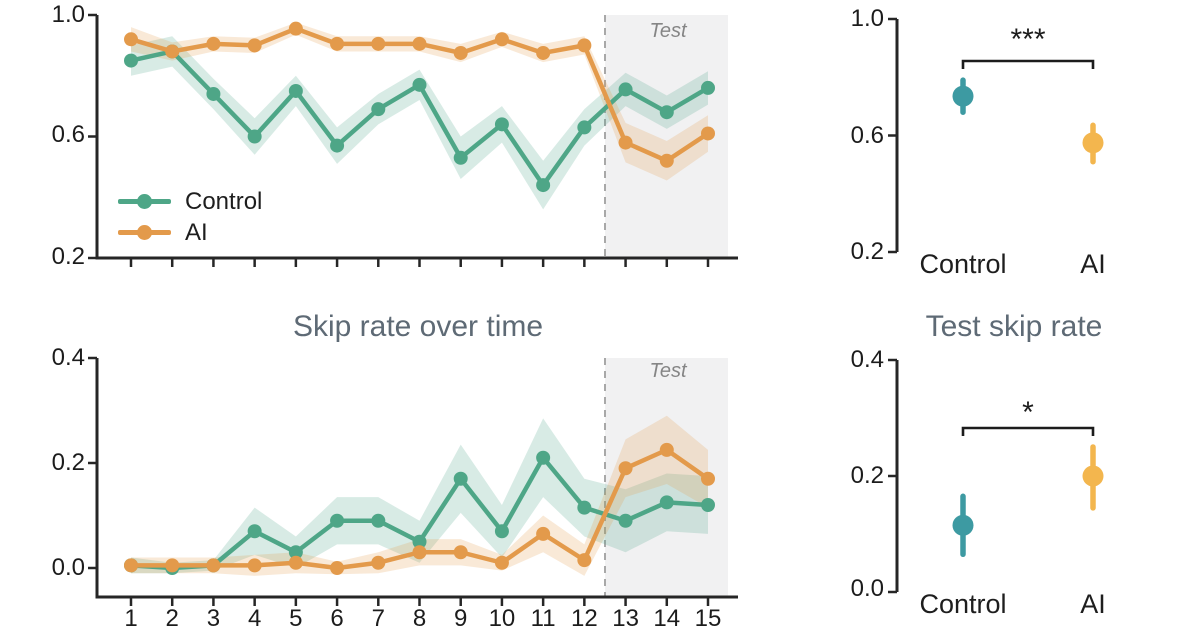 The height and width of the screenshot is (628, 1200). What do you see at coordinates (295, 616) in the screenshot?
I see `skip-rate-over-time-x-tick-label: 5` at bounding box center [295, 616].